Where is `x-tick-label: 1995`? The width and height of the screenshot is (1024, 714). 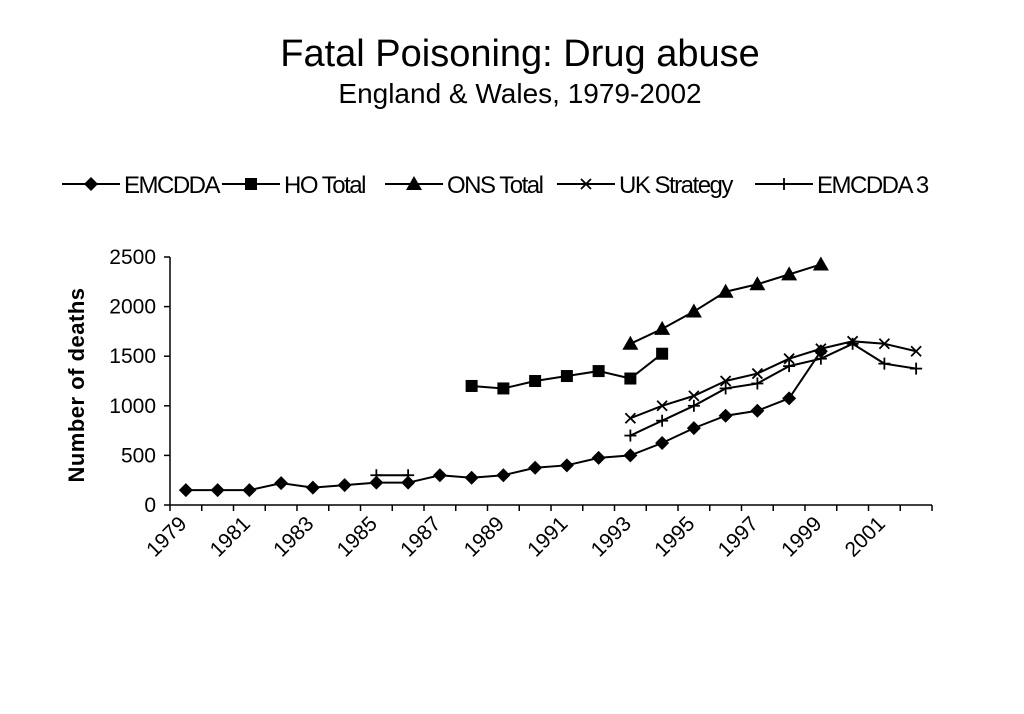 x-tick-label: 1995 is located at coordinates (674, 536).